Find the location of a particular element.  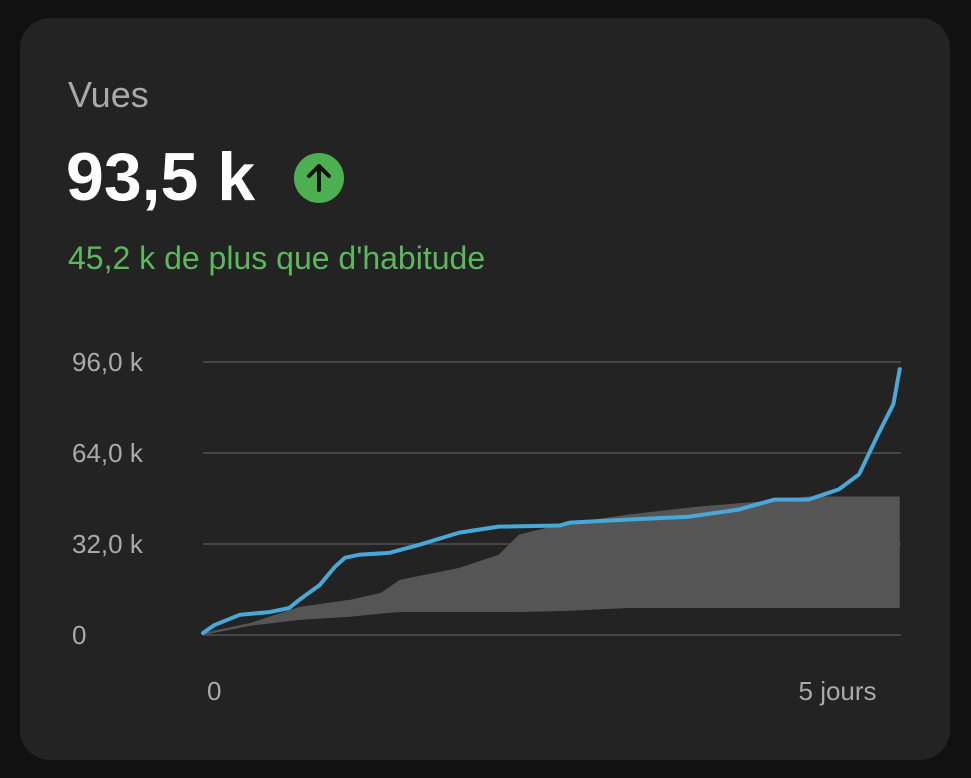

x-tick-label: 0 is located at coordinates (214, 691).